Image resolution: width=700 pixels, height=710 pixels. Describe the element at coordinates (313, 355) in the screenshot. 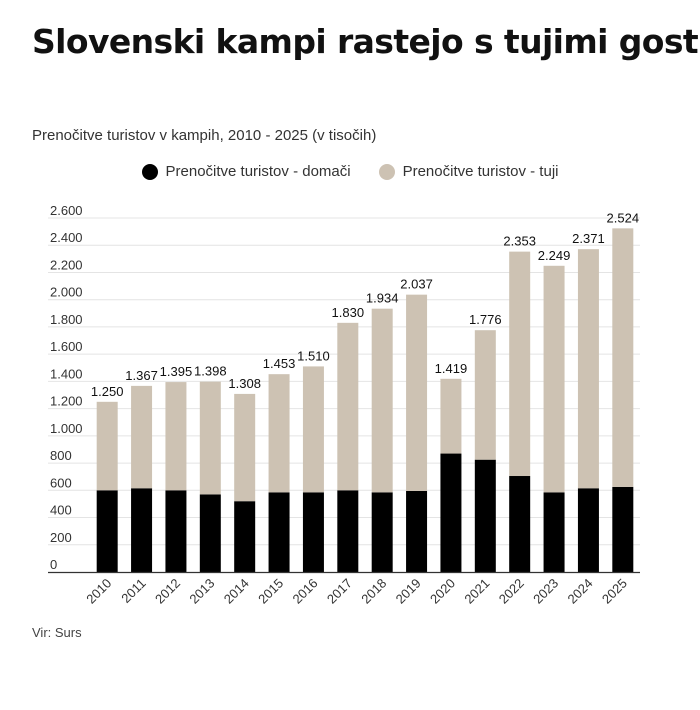

I see `total-data-label: 1.510` at that location.